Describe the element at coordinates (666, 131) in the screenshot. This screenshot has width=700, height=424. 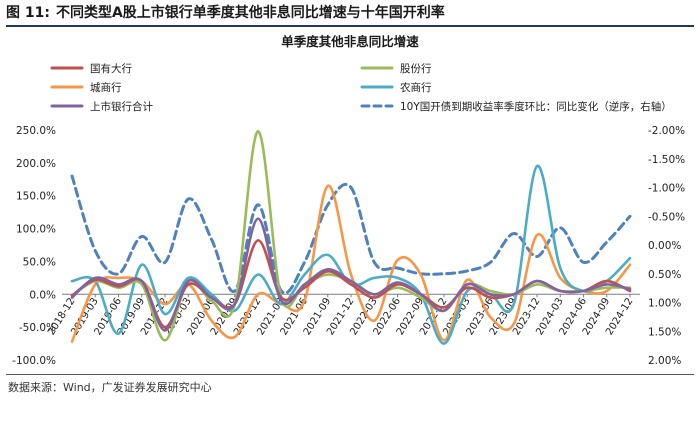
I see `y-right-tick-label: -2.00%` at that location.